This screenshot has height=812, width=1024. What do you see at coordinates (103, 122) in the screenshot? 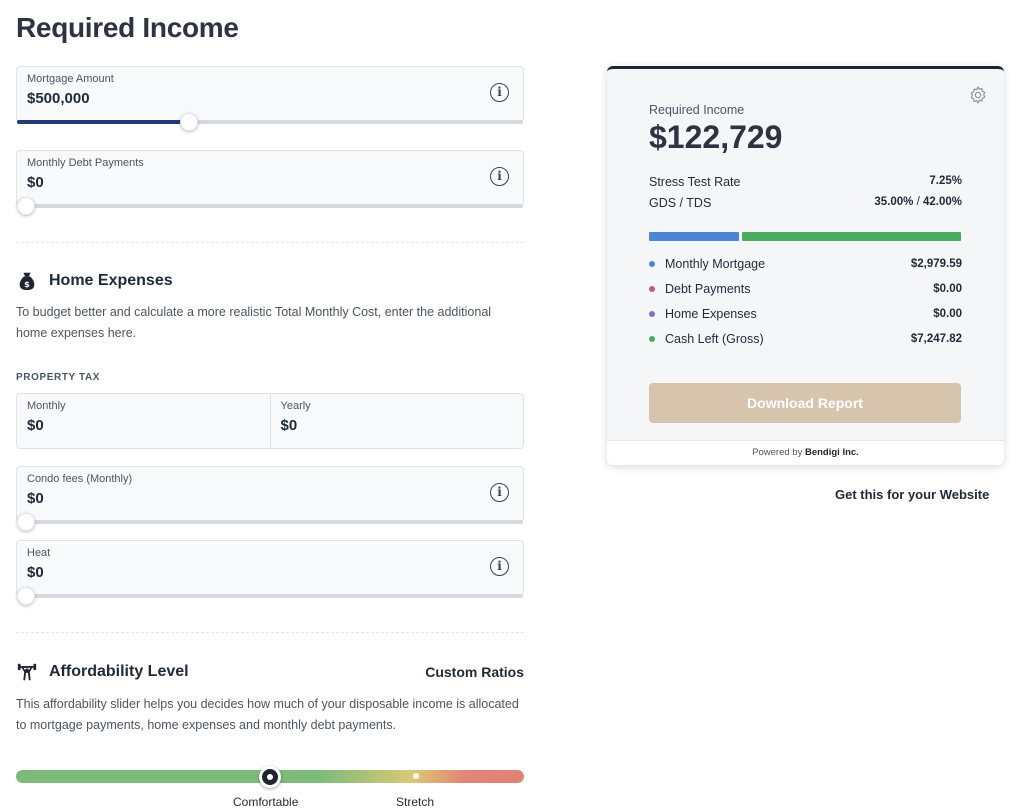
I see `mortgage-slider-fill` at bounding box center [103, 122].